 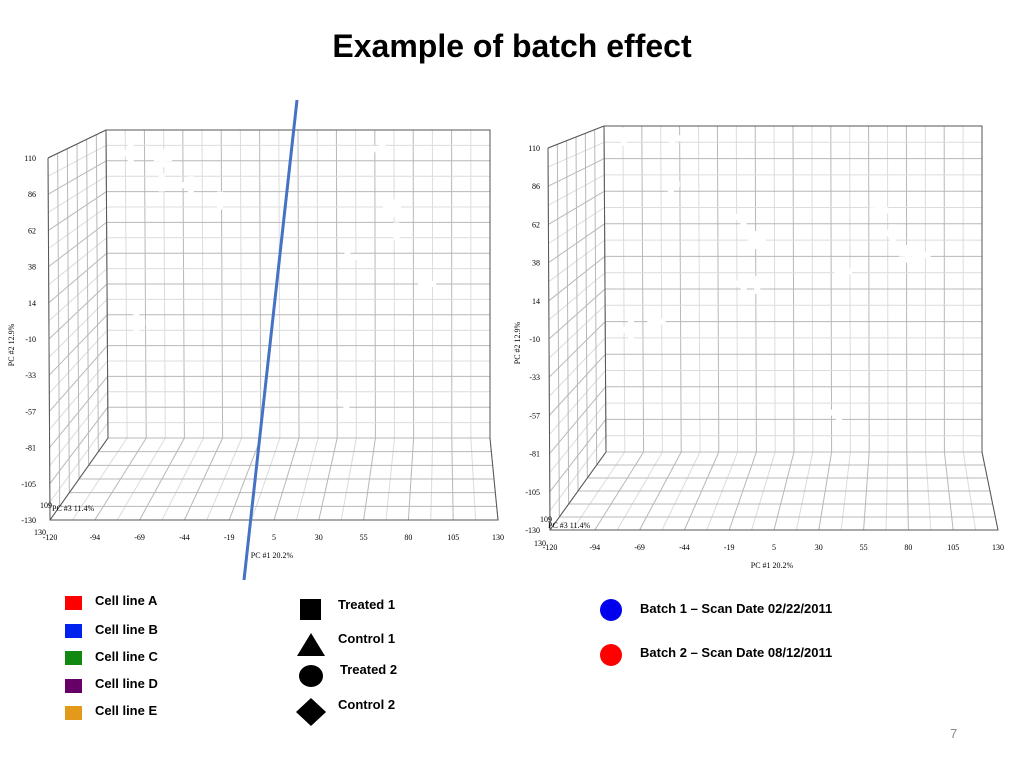 What do you see at coordinates (736, 652) in the screenshot?
I see `batch-label: Batch 2 – Scan Date 08/12/2011` at bounding box center [736, 652].